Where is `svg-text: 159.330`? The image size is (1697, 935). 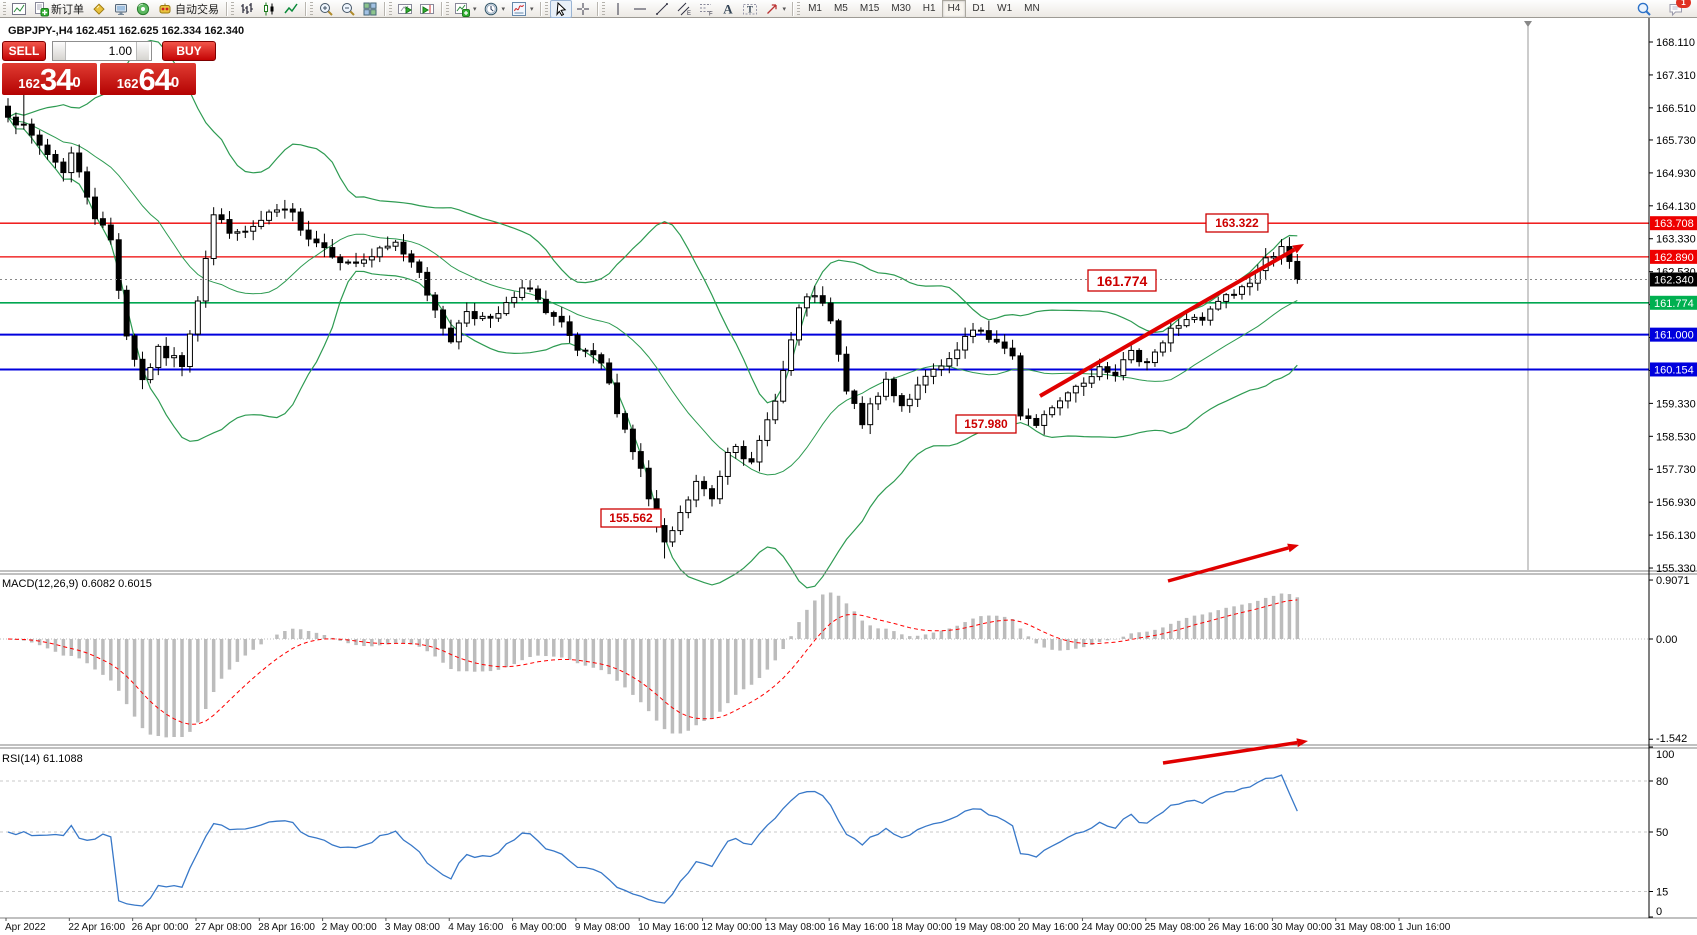
svg-text: 159.330 is located at coordinates (1676, 404).